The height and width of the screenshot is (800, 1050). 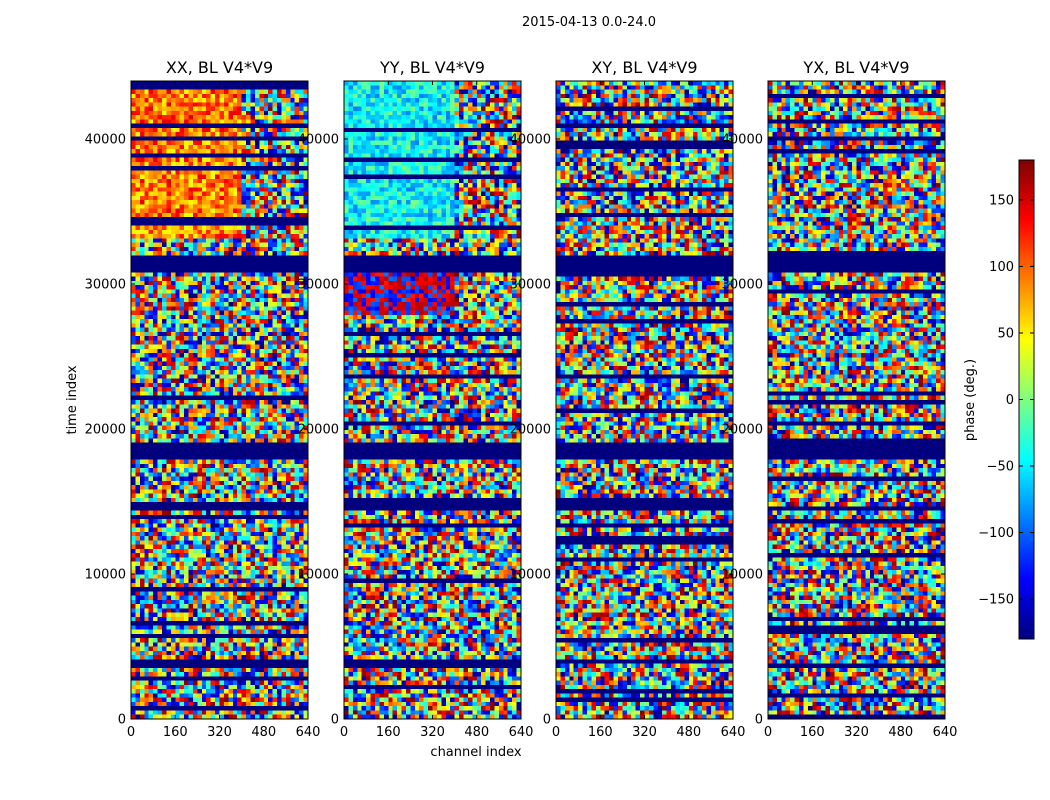 What do you see at coordinates (996, 600) in the screenshot?
I see `colorbar-tick-label-0: −150` at bounding box center [996, 600].